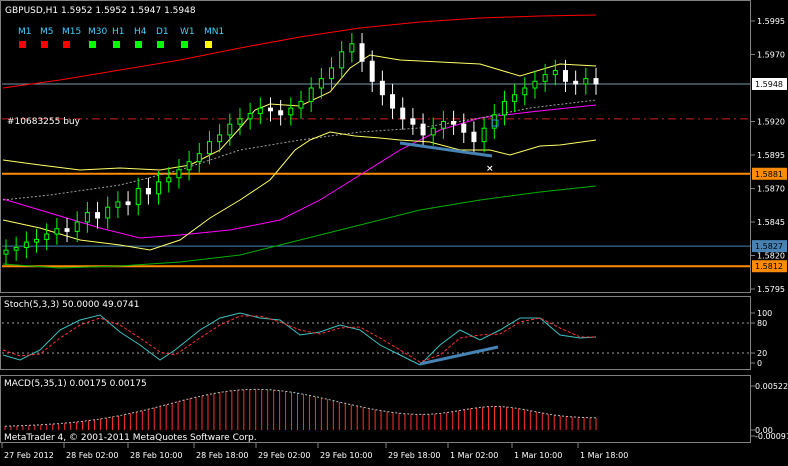  Describe the element at coordinates (759, 363) in the screenshot. I see `stoch-axis-label: 0` at that location.